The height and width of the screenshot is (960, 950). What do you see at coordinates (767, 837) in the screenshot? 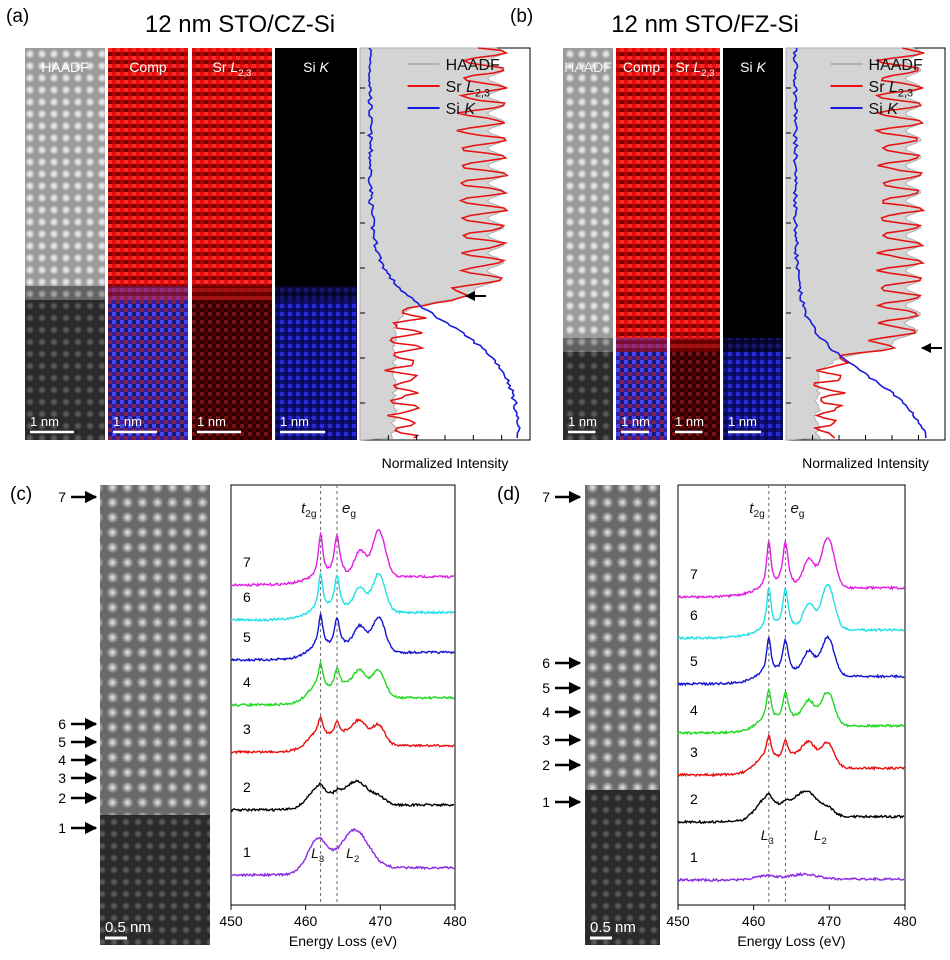
I see `edge-label: L3` at bounding box center [767, 837].